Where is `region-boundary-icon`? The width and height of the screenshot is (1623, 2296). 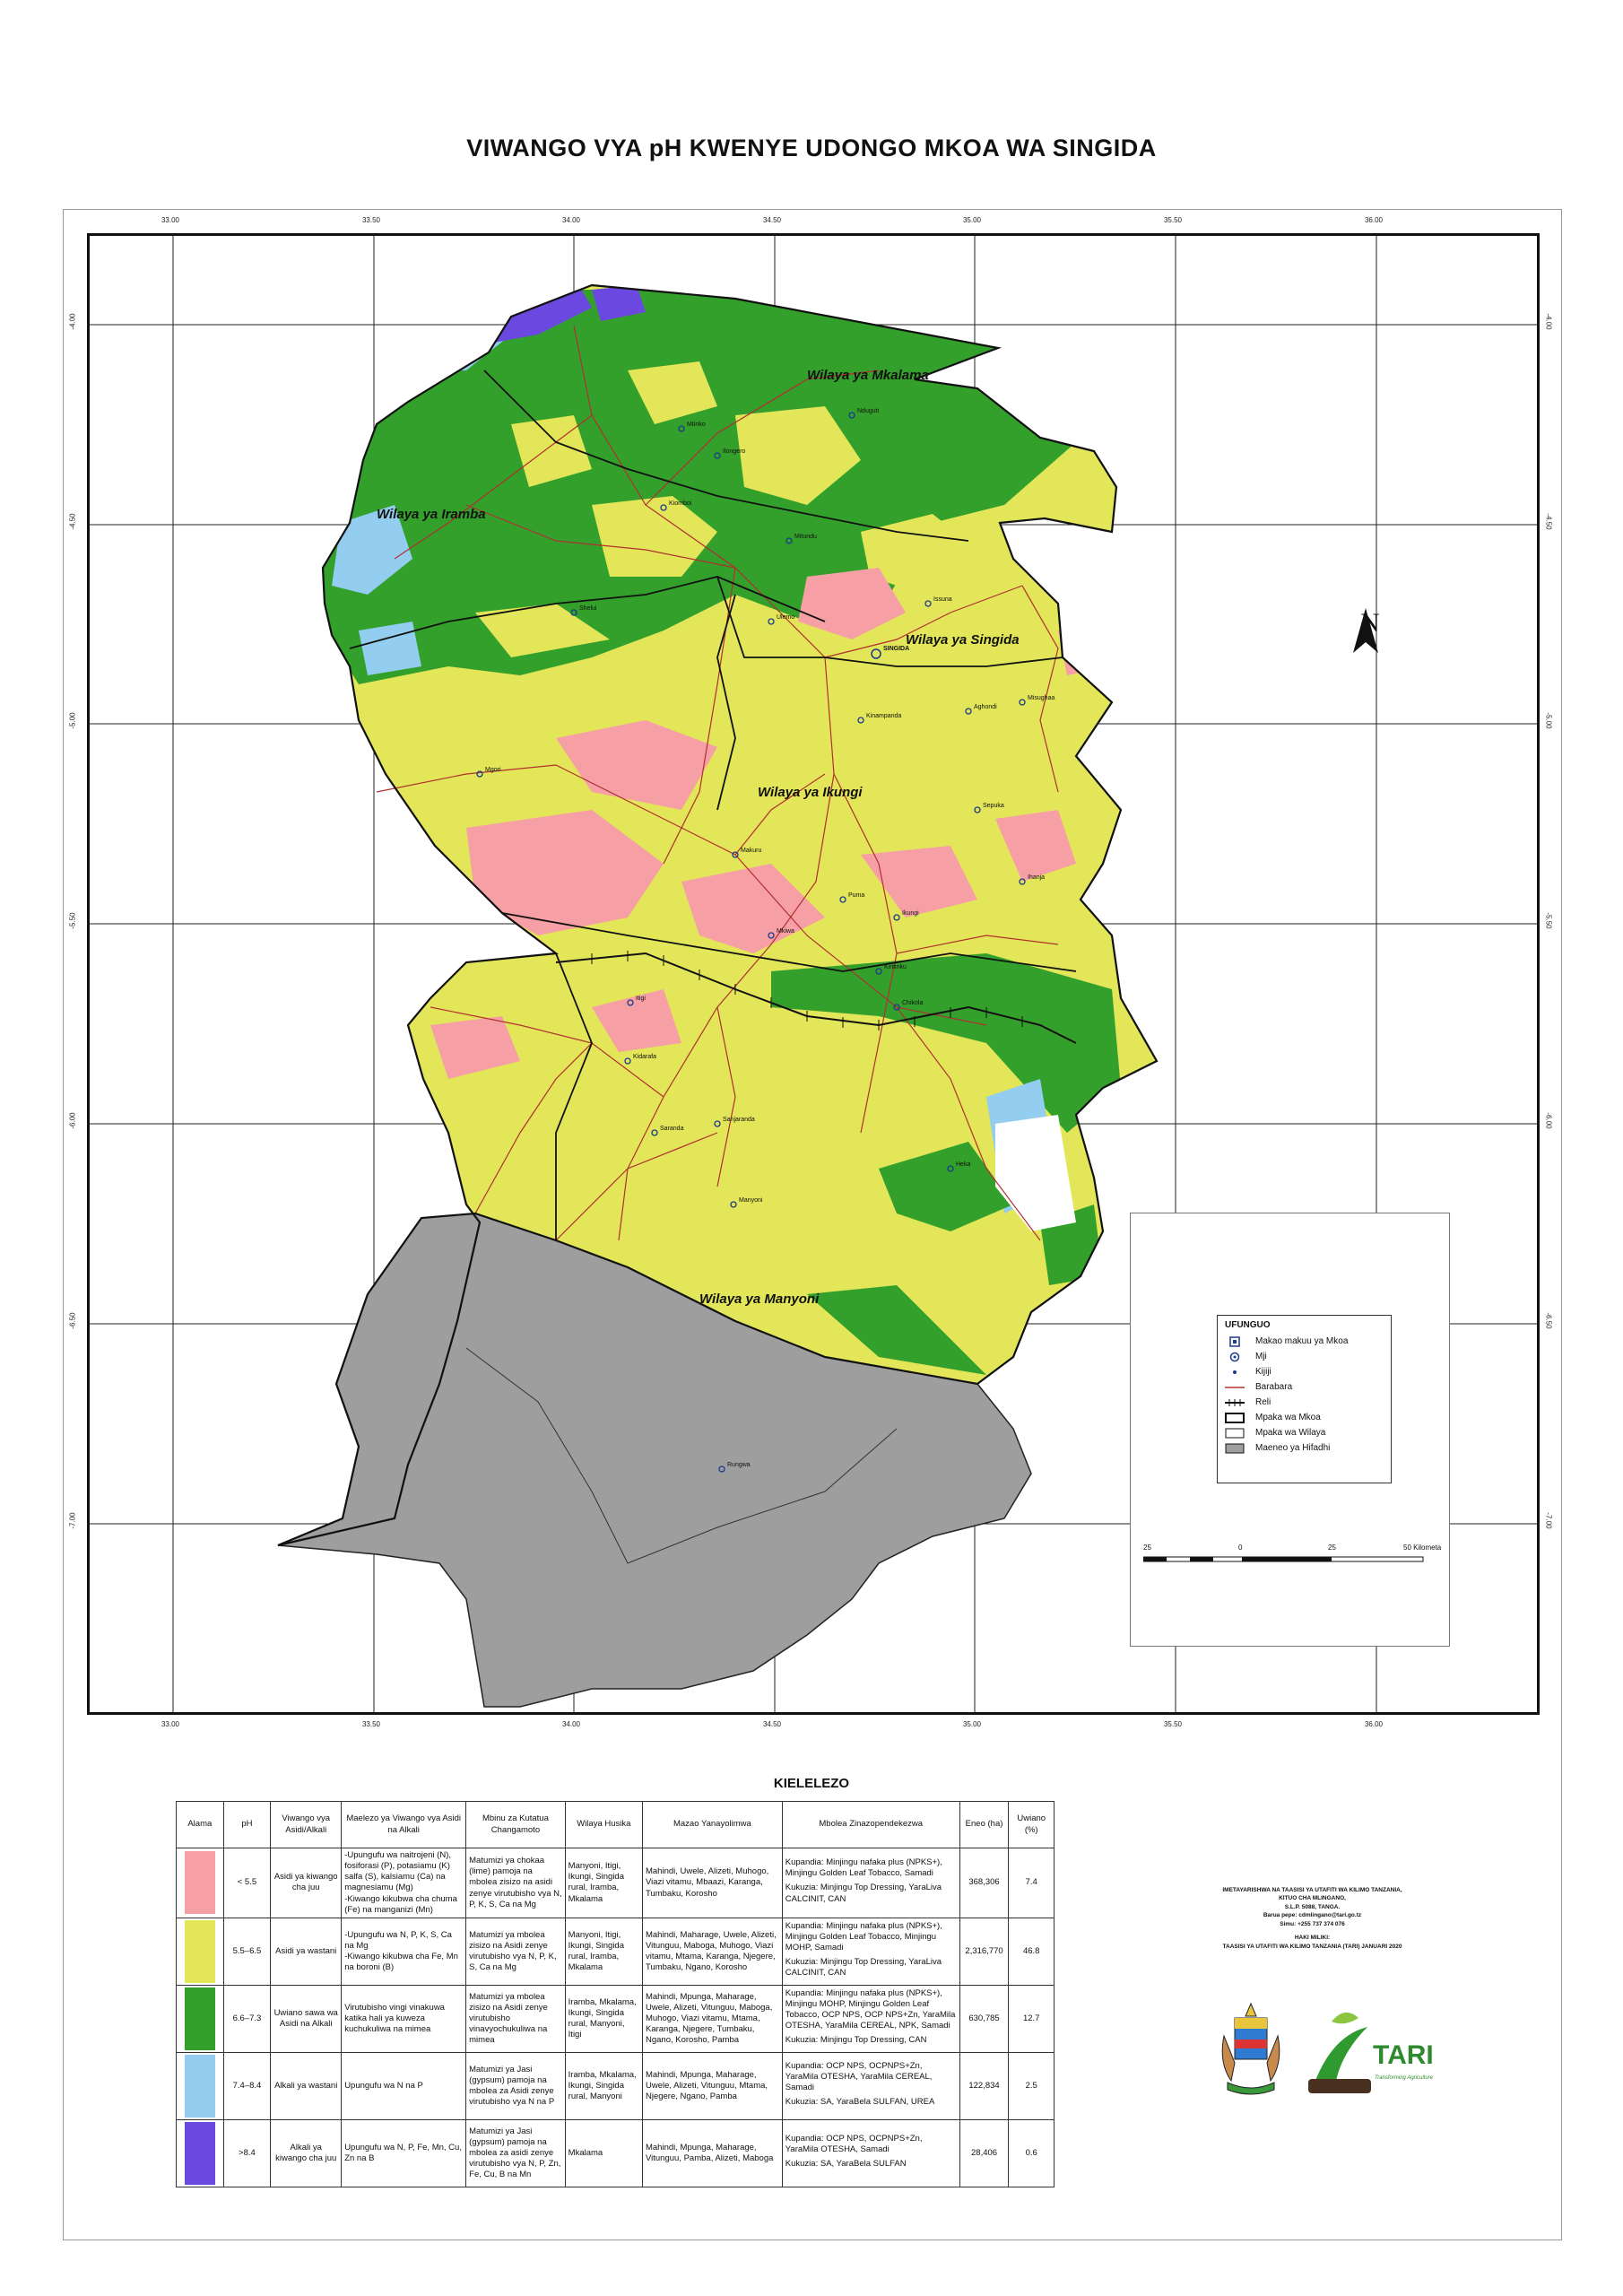
region-boundary-icon is located at coordinates (1235, 1417).